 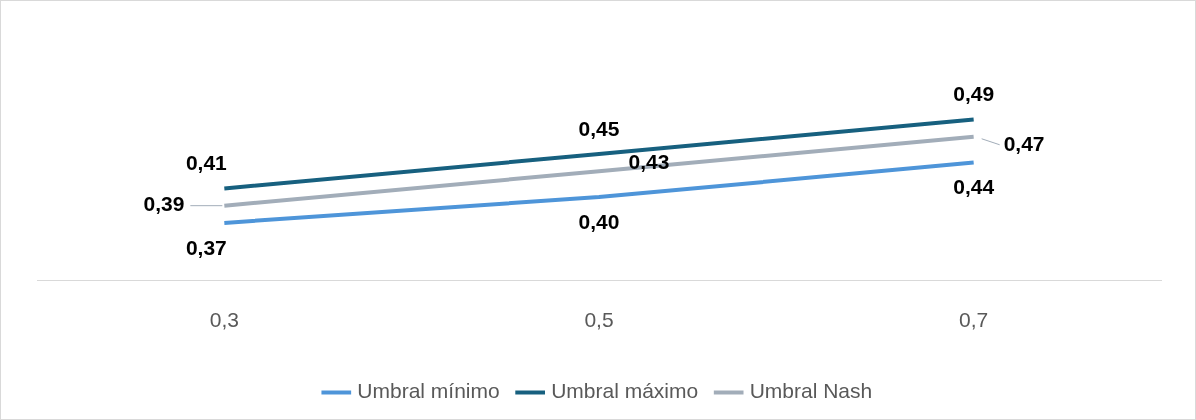 I want to click on data-label: 0,41, so click(x=206, y=163).